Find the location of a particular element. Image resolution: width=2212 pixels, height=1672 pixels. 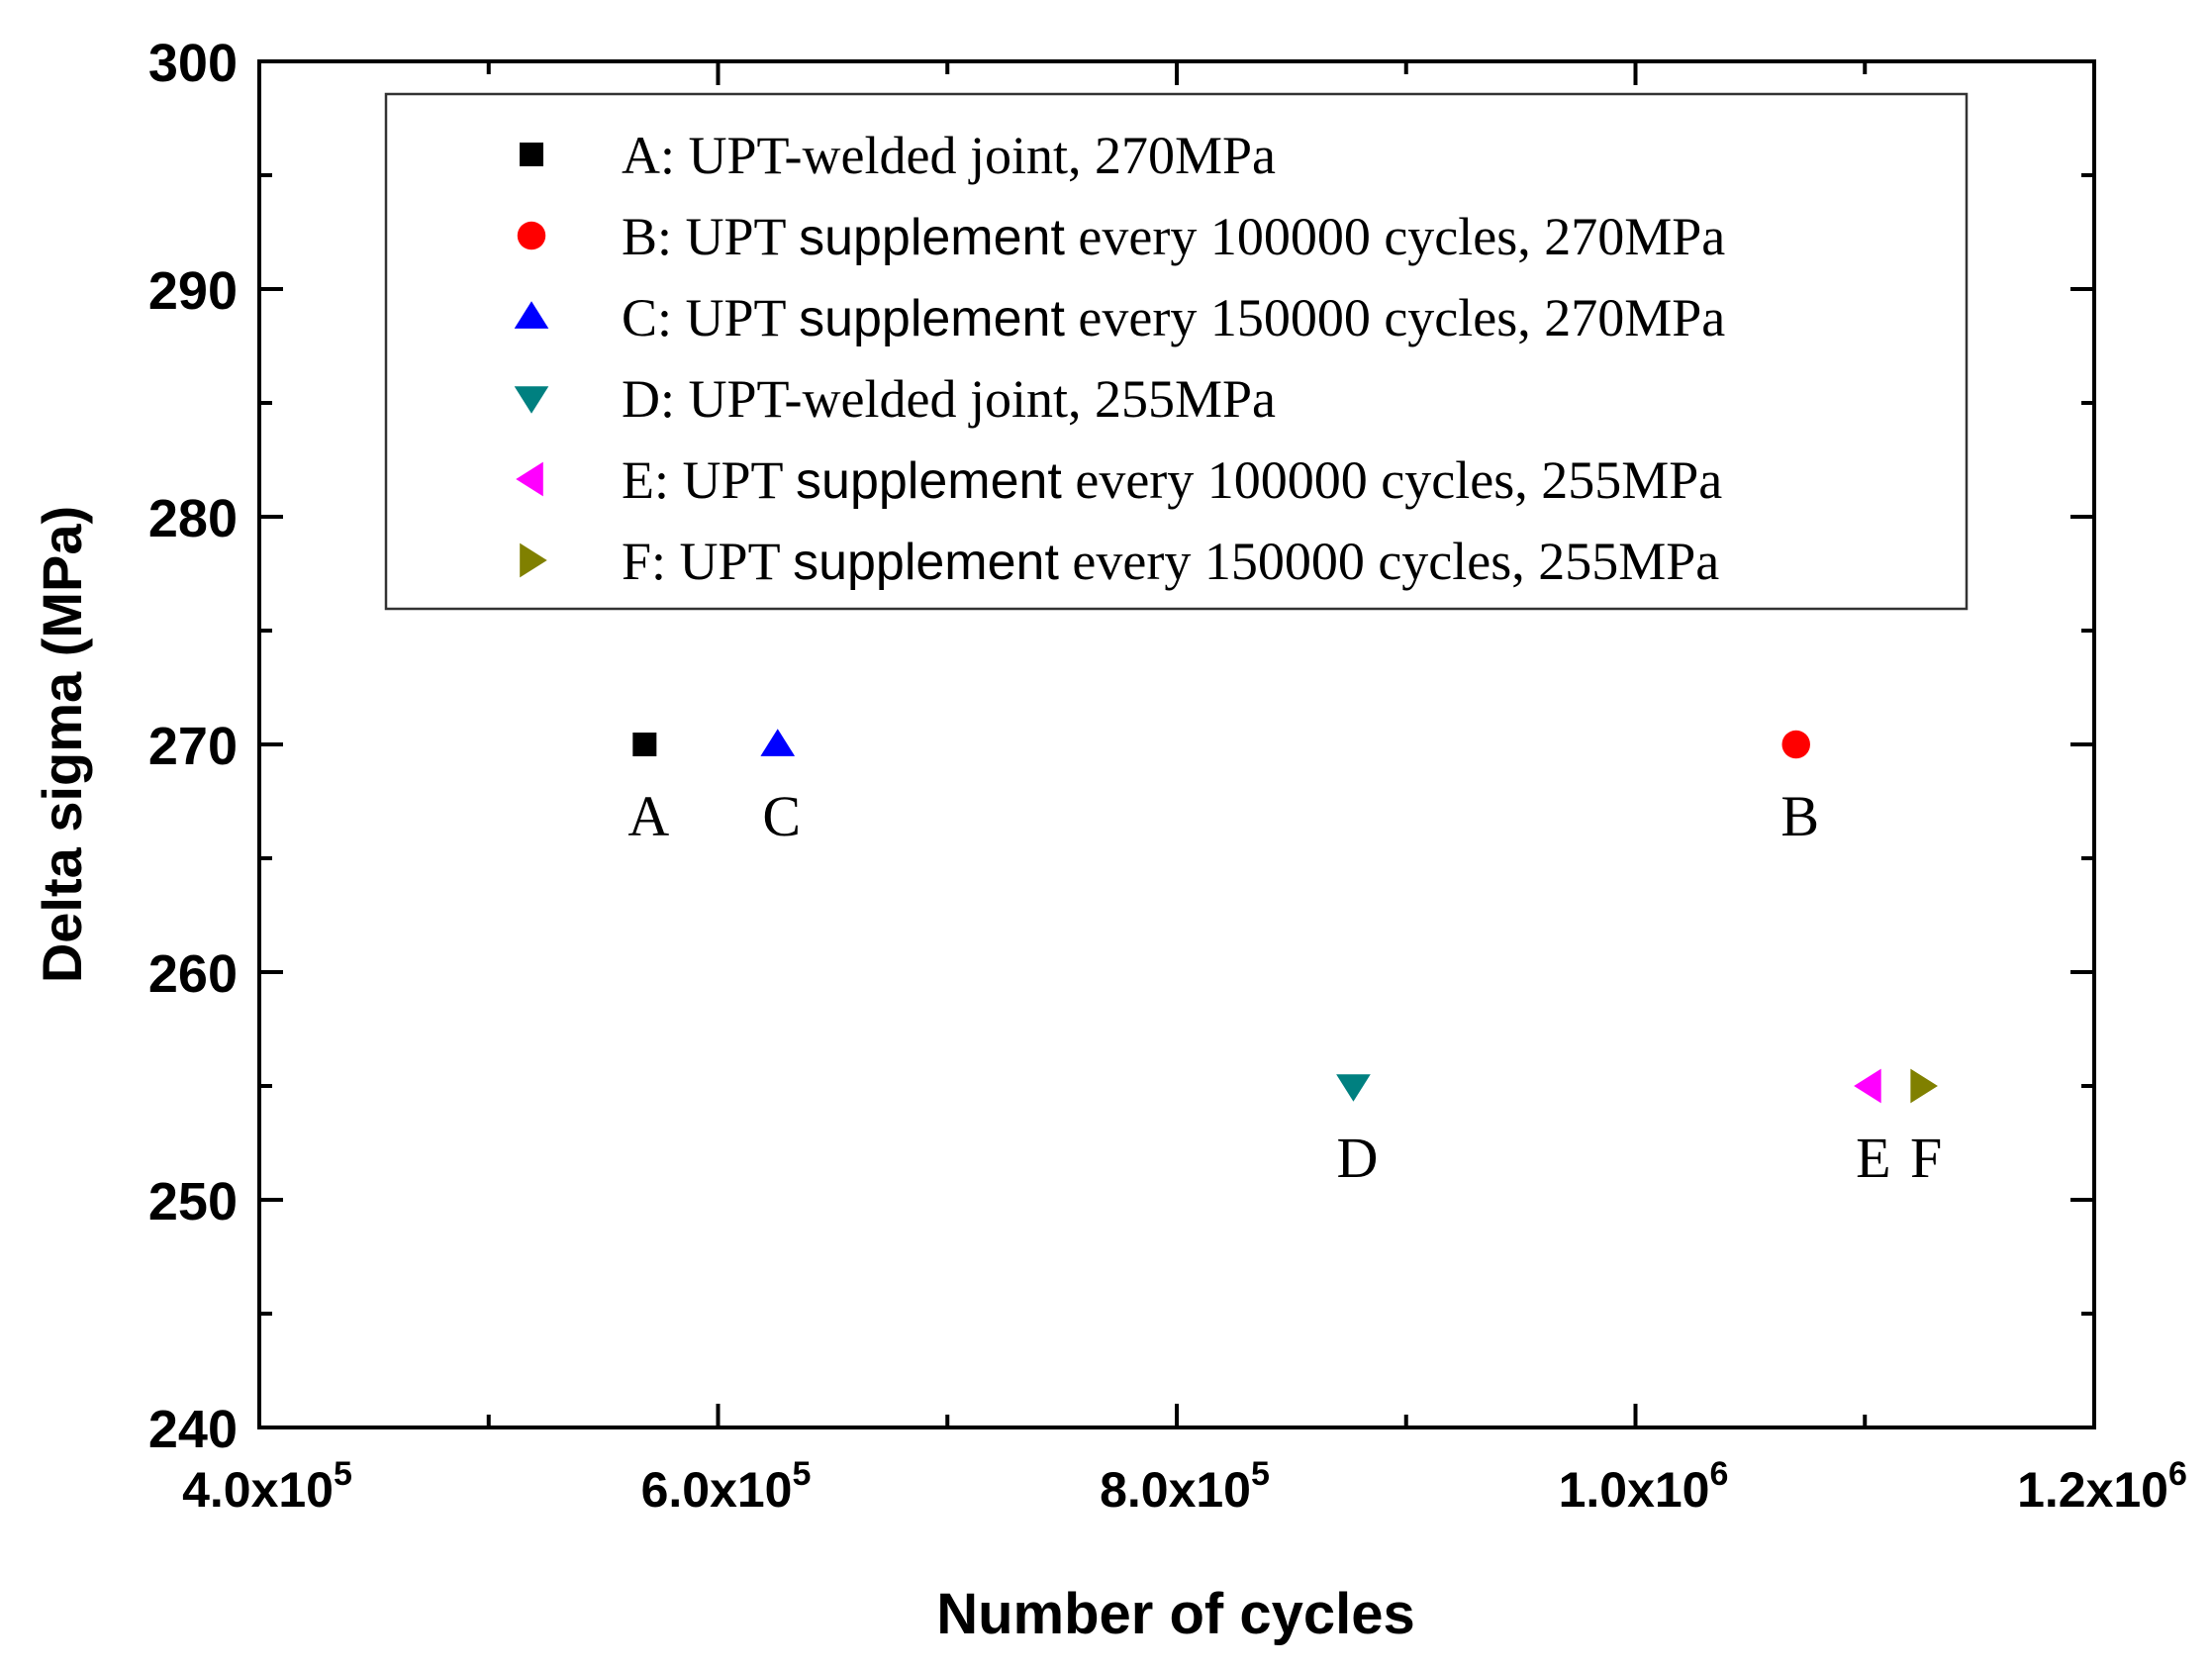

x-tick-mantissa: 1.2x10 is located at coordinates (2092, 1490).